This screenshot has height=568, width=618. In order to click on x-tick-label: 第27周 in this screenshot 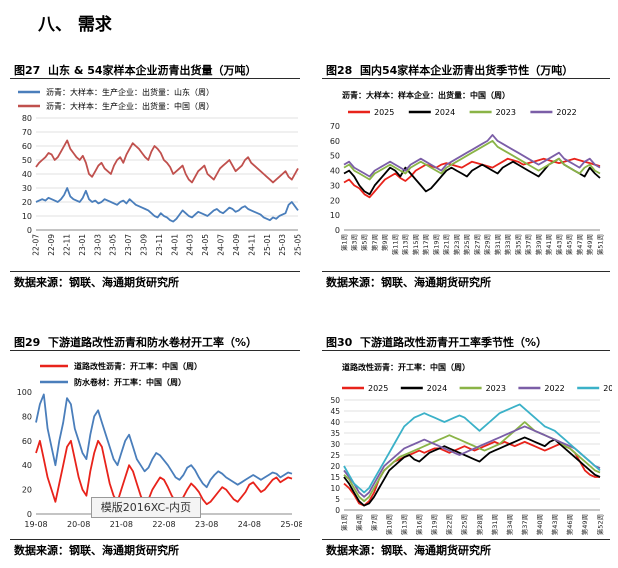, I will do `click(476, 244)`.